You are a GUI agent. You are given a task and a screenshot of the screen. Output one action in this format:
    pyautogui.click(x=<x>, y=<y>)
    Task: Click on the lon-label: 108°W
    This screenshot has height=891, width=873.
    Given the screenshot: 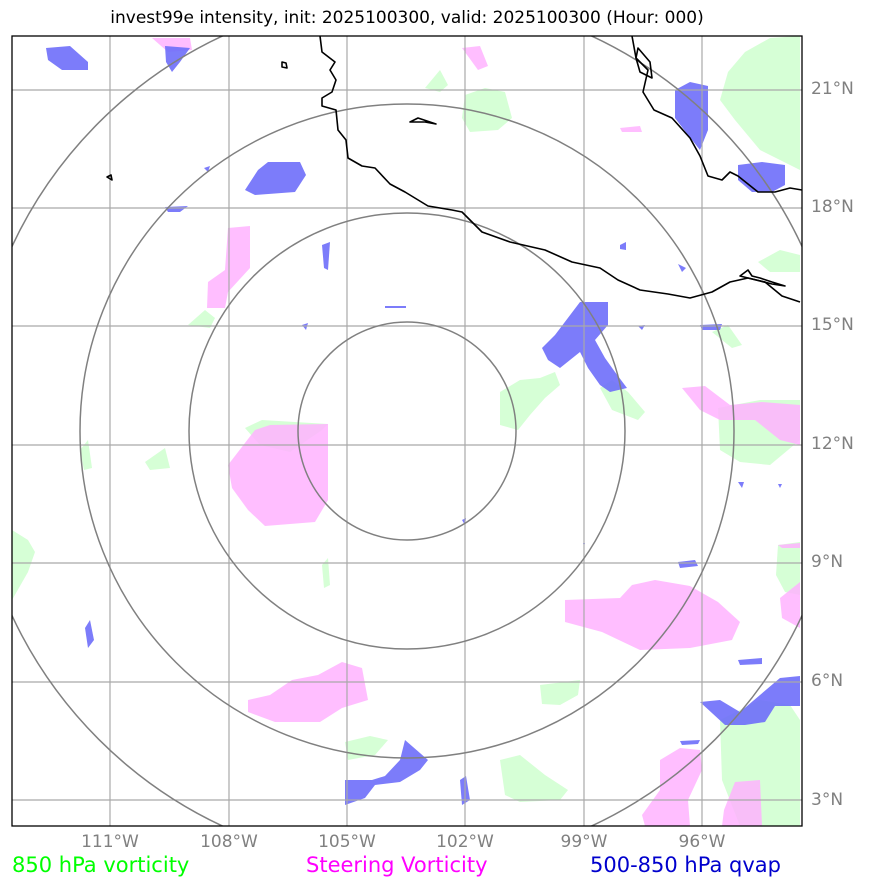 What is the action you would take?
    pyautogui.click(x=229, y=842)
    